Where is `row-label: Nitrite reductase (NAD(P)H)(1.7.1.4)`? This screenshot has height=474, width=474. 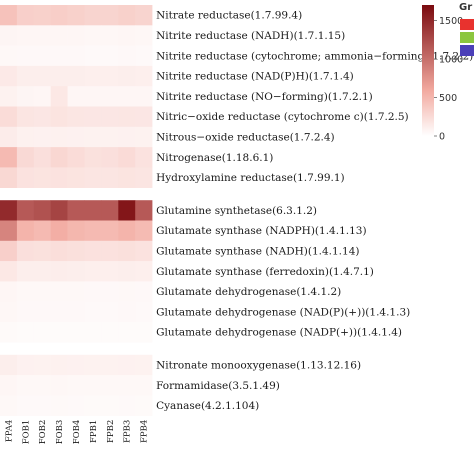
row-label: Nitrite reductase (NAD(P)H)(1.7.1.4) is located at coordinates (255, 77).